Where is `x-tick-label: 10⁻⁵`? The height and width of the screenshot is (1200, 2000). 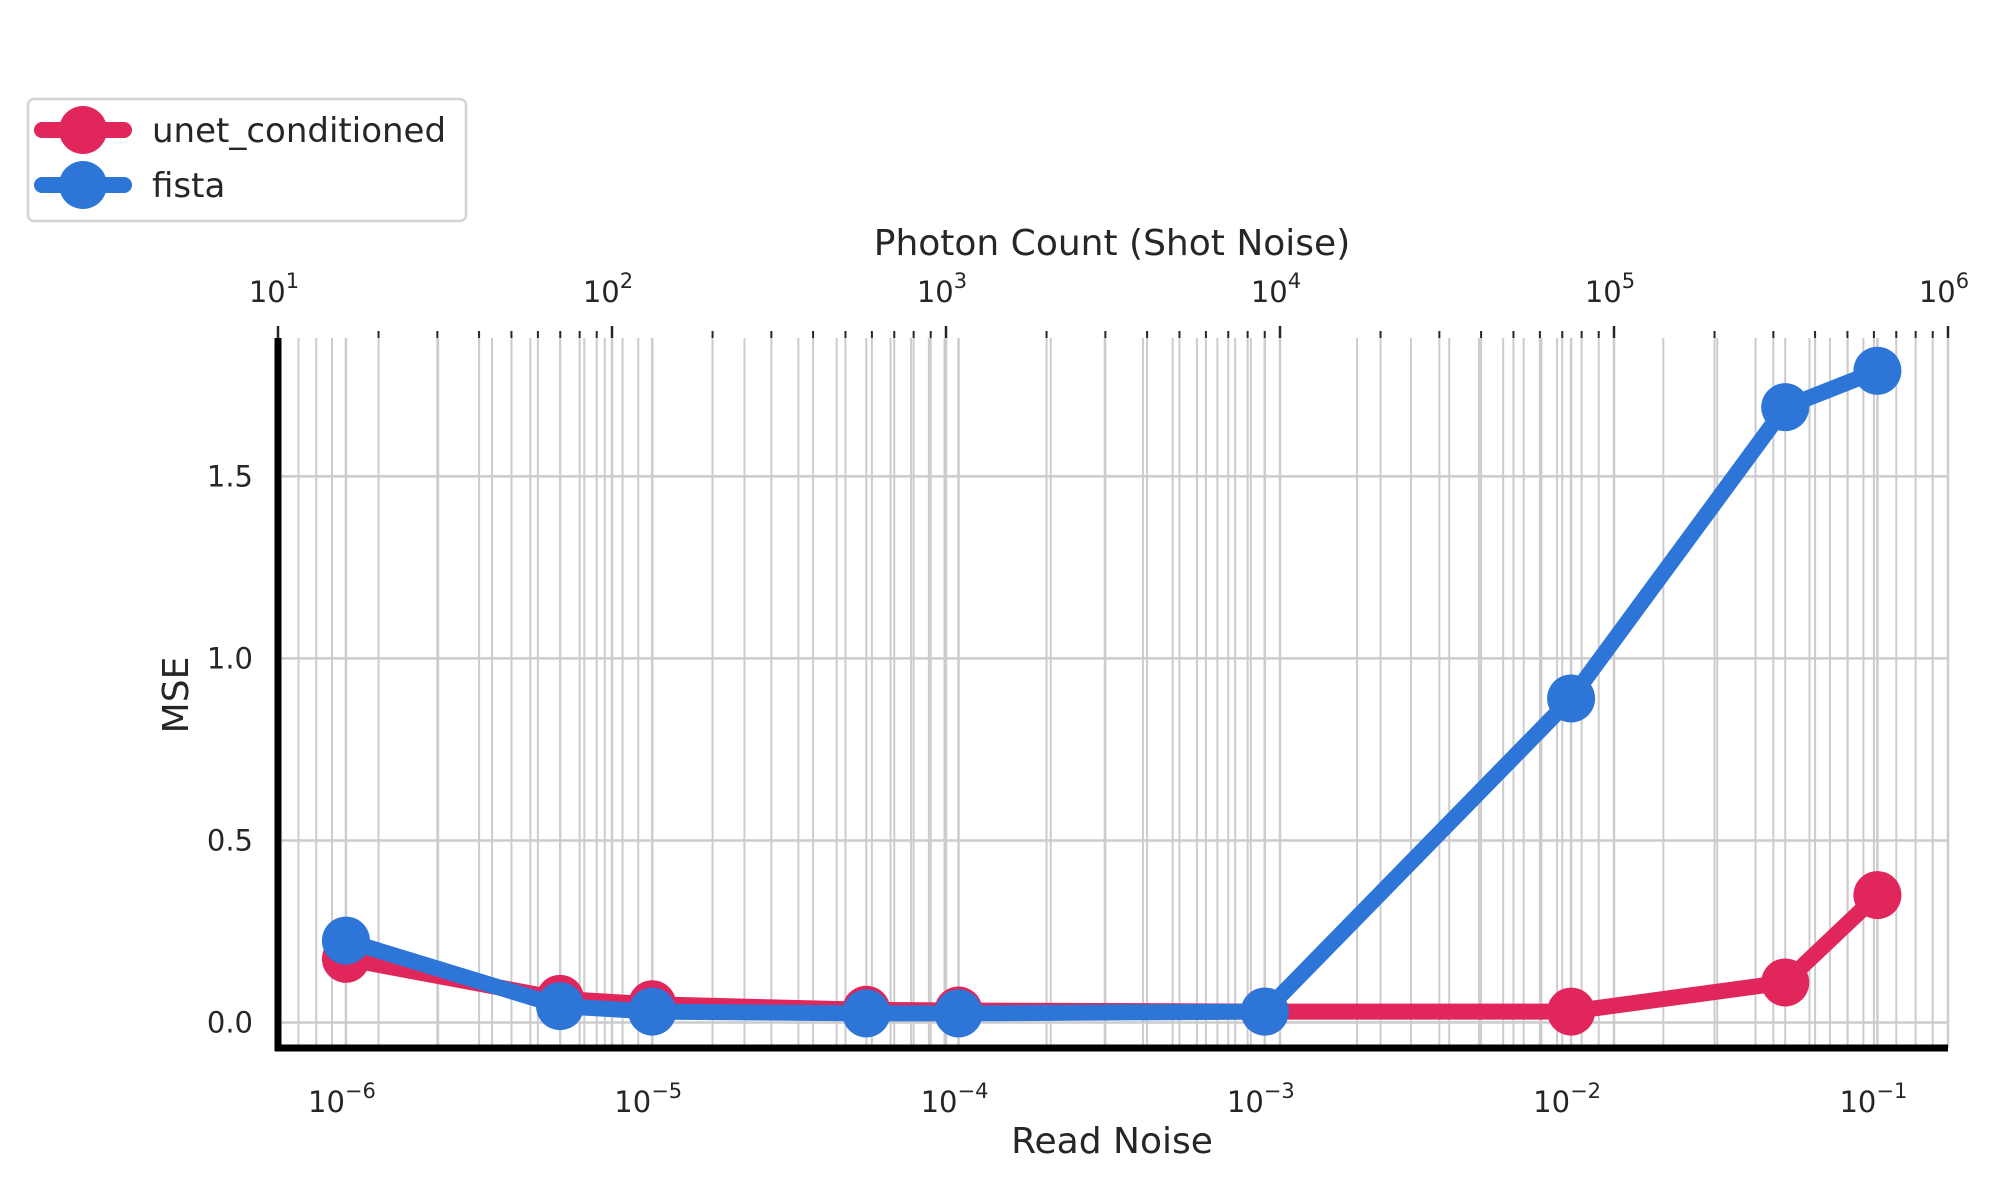
x-tick-label: 10⁻⁵ is located at coordinates (648, 1099).